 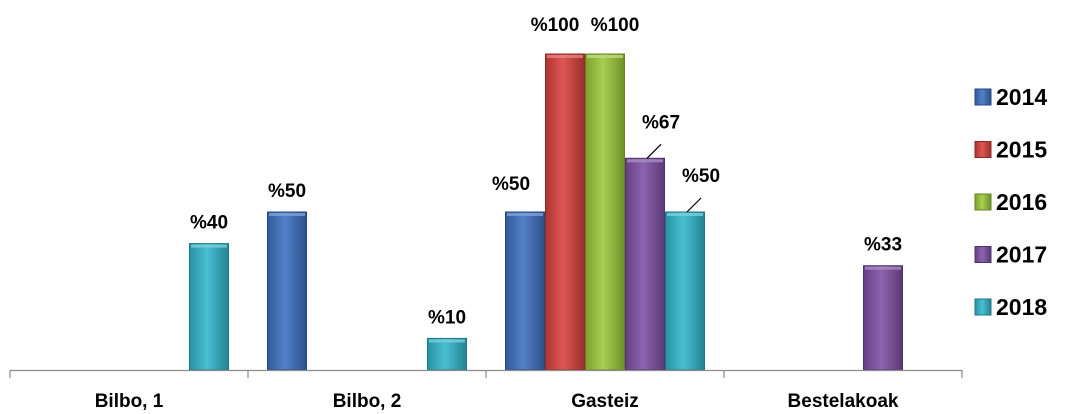 What do you see at coordinates (209, 307) in the screenshot?
I see `bar-bilbo-1-2018` at bounding box center [209, 307].